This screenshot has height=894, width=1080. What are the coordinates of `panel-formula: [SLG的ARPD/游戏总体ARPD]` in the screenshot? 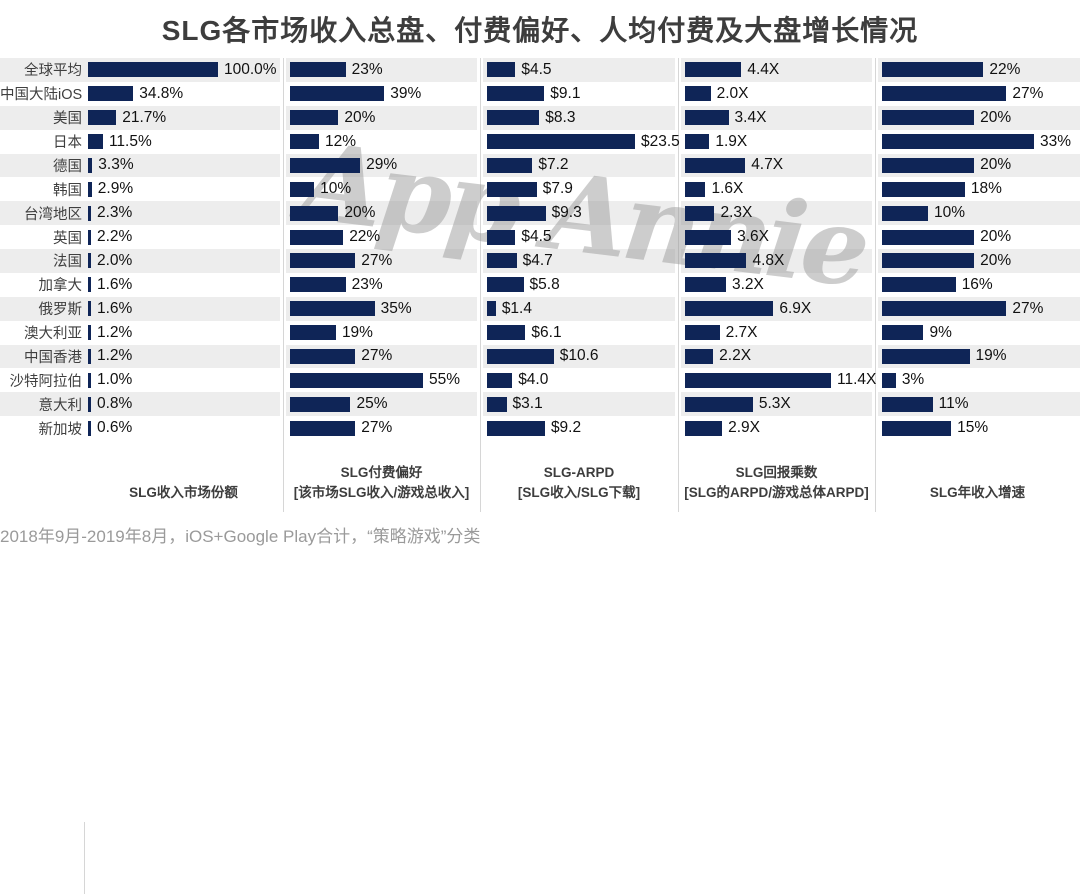 It's located at (776, 492).